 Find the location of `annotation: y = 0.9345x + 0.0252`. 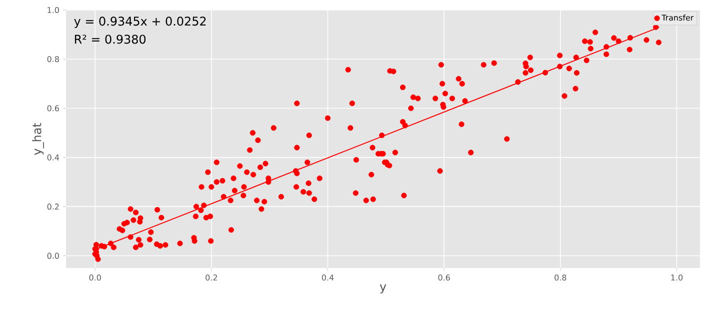

annotation: y = 0.9345x + 0.0252 is located at coordinates (140, 22).